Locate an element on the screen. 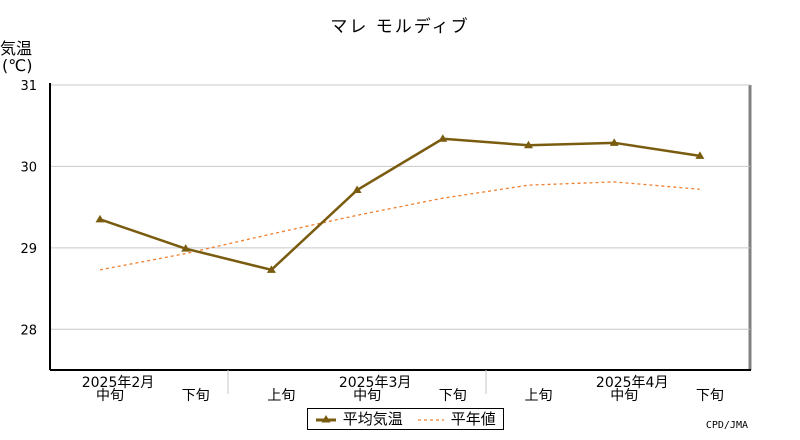 The height and width of the screenshot is (440, 800). legend: 平均気温 平年値 is located at coordinates (405, 419).